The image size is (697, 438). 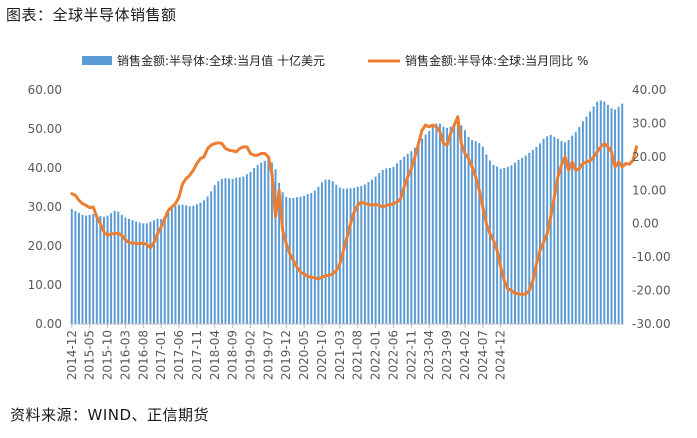 I want to click on x-tick-label-10: 2019-02, so click(x=251, y=355).